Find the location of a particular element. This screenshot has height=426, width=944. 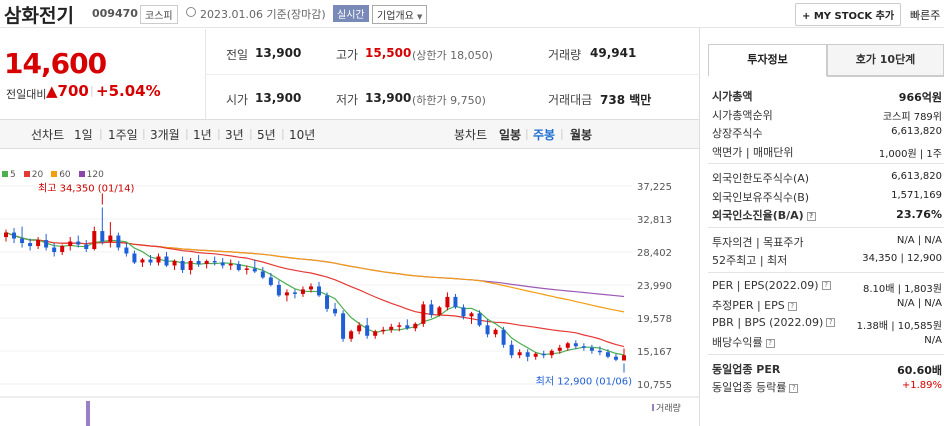

volume-value: 49,941 is located at coordinates (613, 53).